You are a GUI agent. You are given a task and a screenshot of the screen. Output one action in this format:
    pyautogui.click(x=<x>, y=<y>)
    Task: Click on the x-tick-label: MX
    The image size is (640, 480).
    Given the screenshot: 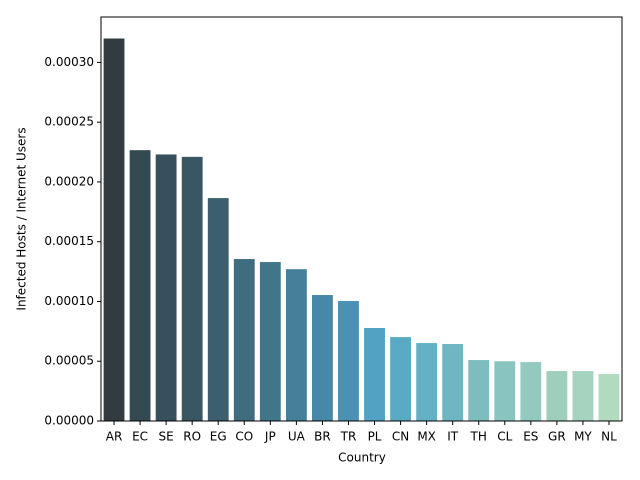 What is the action you would take?
    pyautogui.click(x=426, y=437)
    